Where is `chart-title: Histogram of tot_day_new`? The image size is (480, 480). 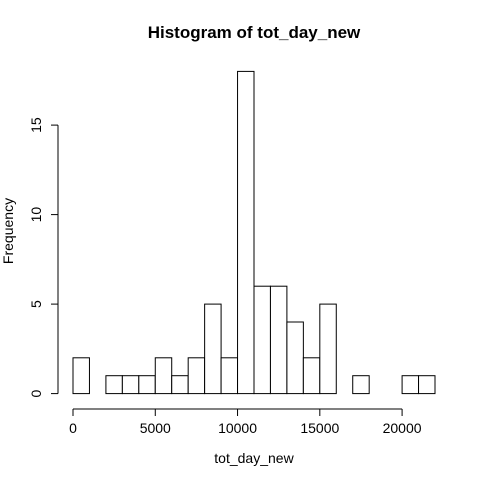
chart-title: Histogram of tot_day_new is located at coordinates (254, 32).